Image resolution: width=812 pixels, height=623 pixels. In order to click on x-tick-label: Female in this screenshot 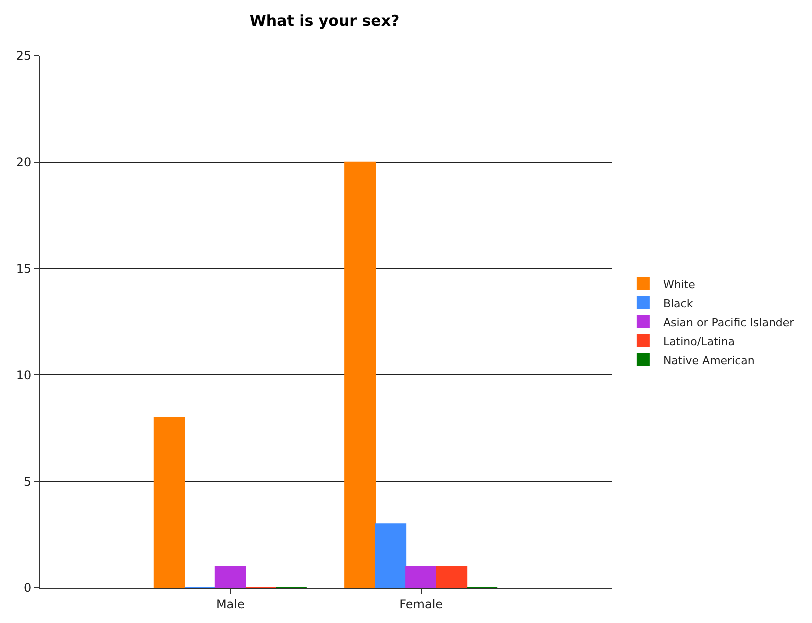, I will do `click(422, 604)`.